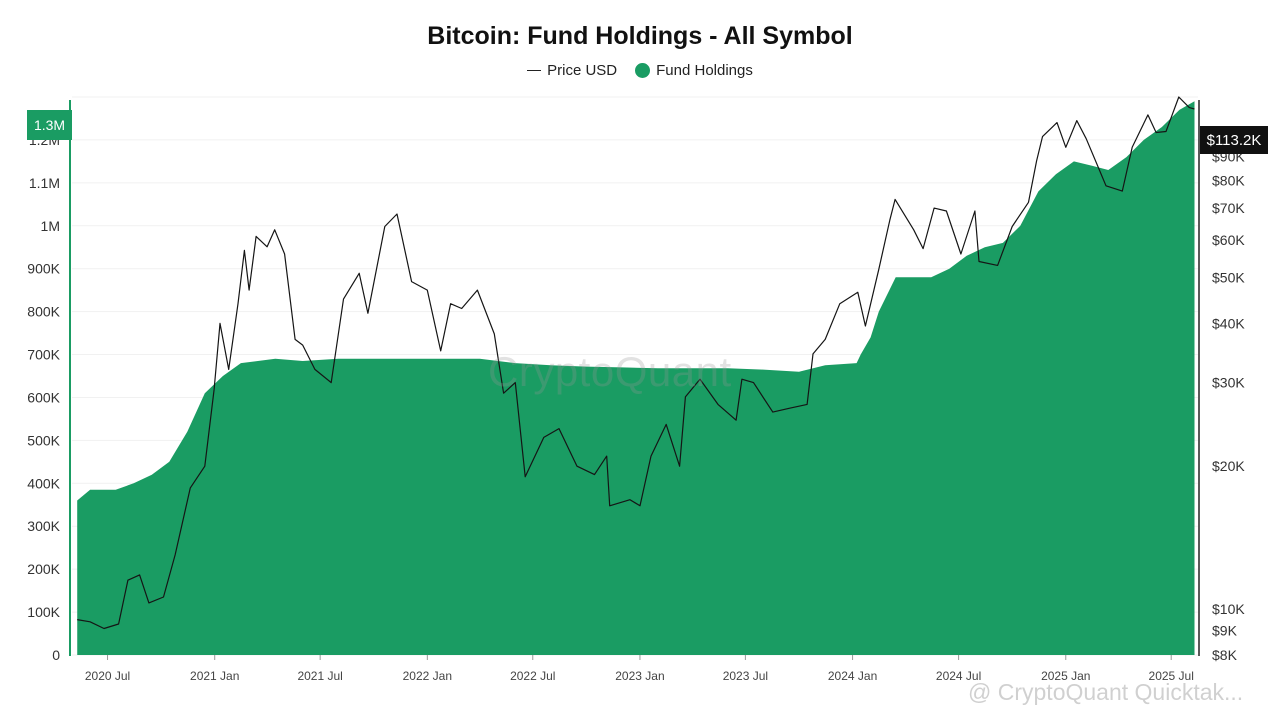 The image size is (1280, 720). What do you see at coordinates (532, 676) in the screenshot?
I see `x-tick-label: 2022 Jul` at bounding box center [532, 676].